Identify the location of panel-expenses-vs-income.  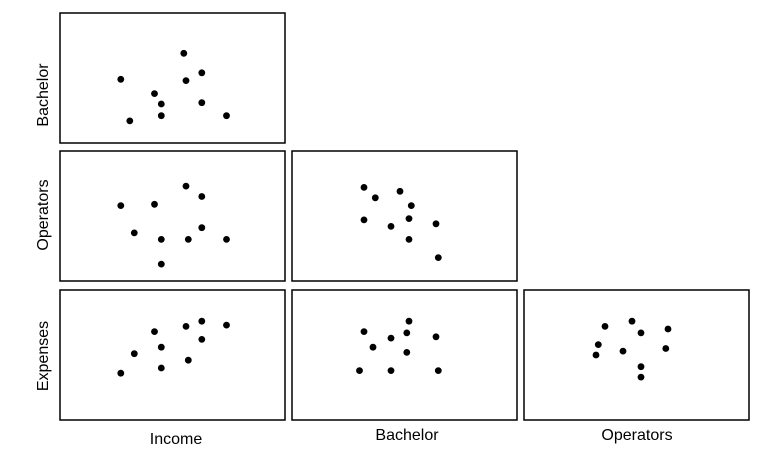
(172, 355).